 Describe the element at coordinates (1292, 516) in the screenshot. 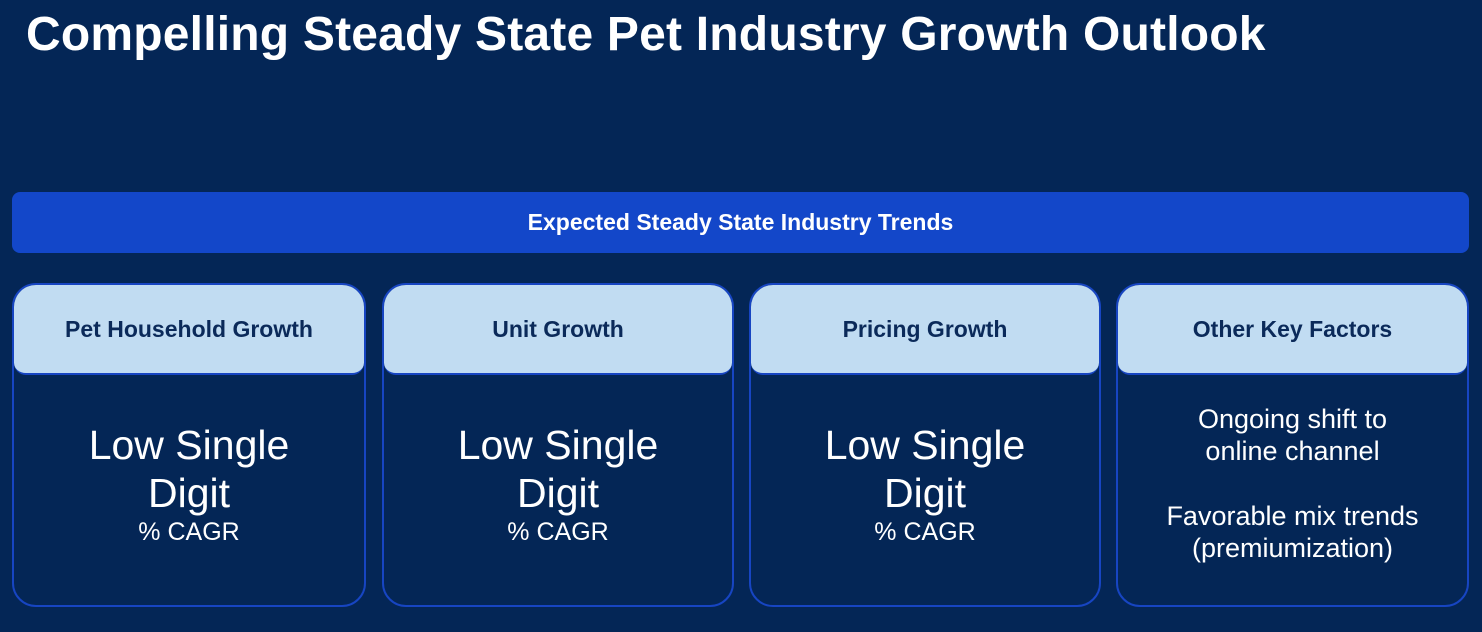

I see `factor-line: Favorable mix trends` at that location.